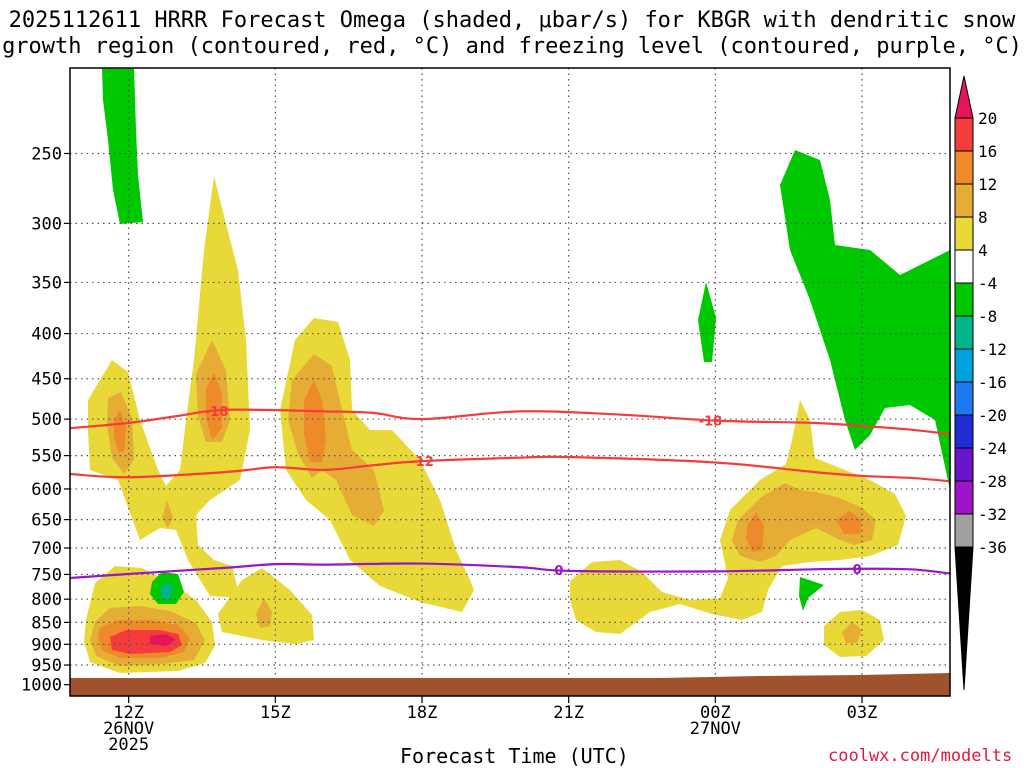 The width and height of the screenshot is (1024, 768). Describe the element at coordinates (46, 666) in the screenshot. I see `y-tick-label: 950` at that location.